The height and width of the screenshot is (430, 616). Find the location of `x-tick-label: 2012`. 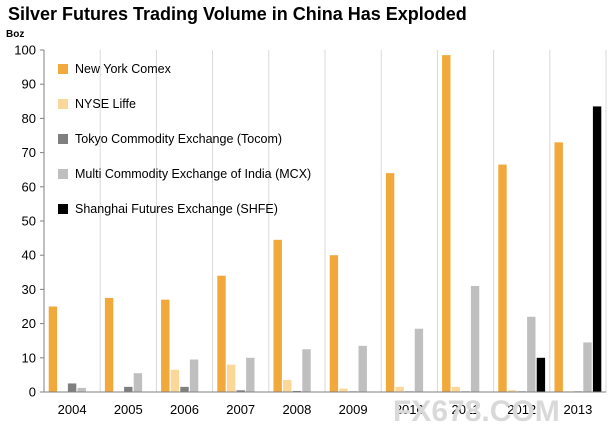

x-tick-label: 2012 is located at coordinates (521, 409).